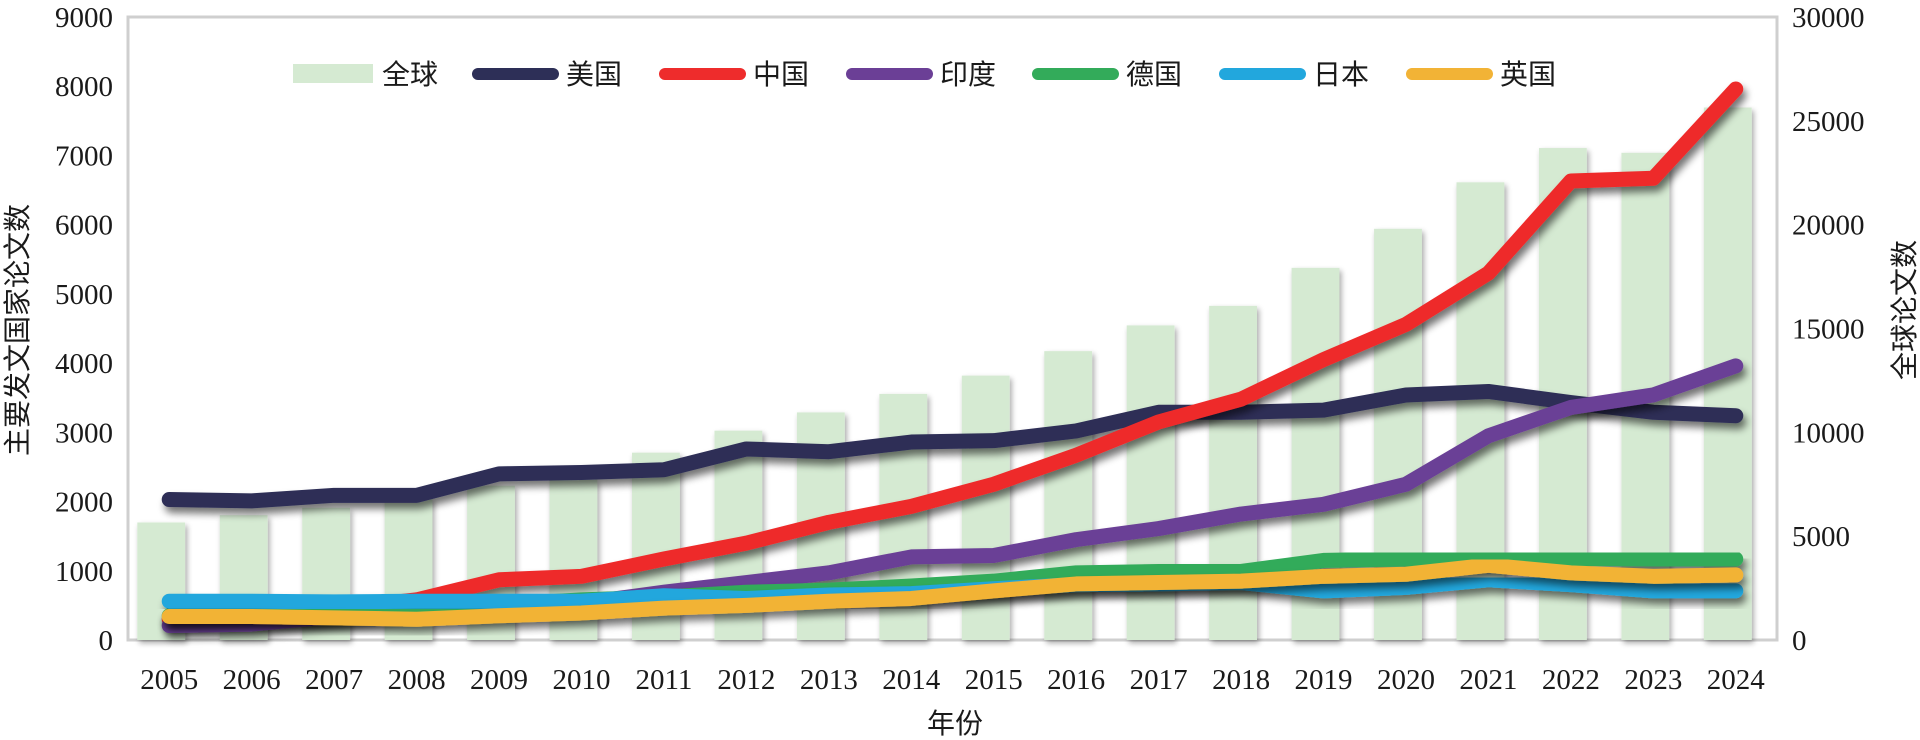 The width and height of the screenshot is (1920, 740). I want to click on y-right-tick-label: 20000, so click(1828, 226).